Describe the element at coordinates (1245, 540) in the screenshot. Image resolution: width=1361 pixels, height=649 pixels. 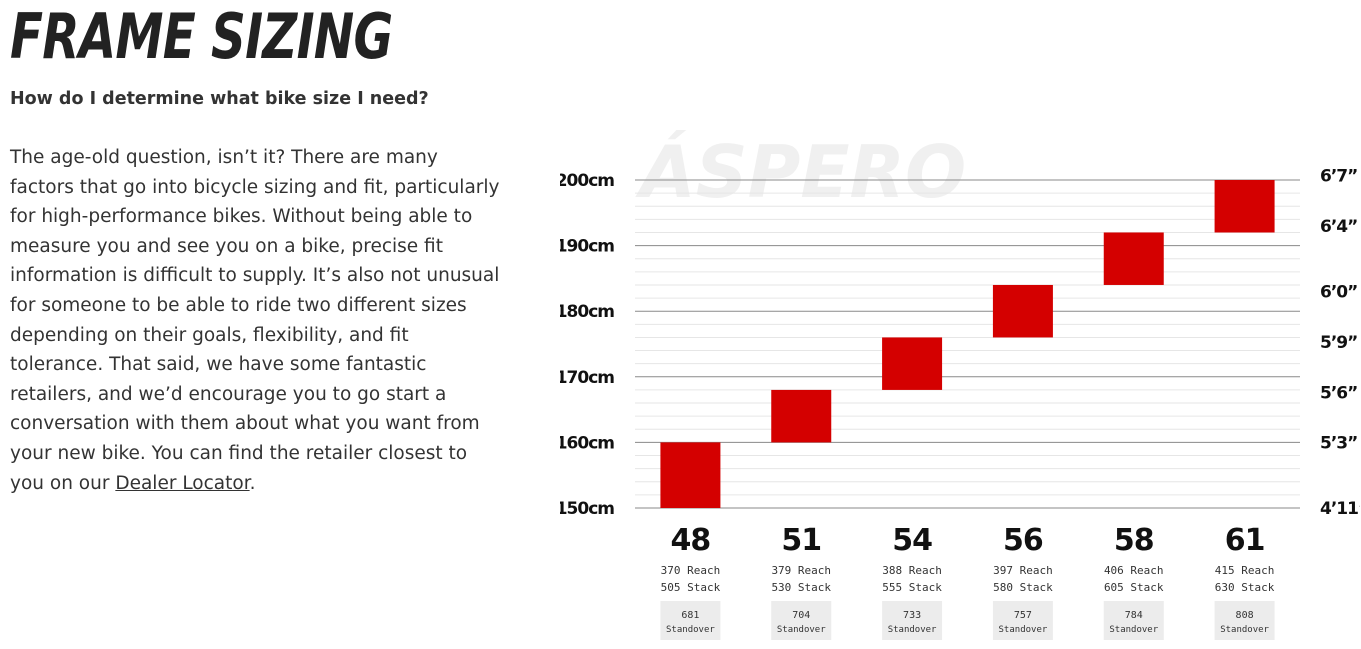
I see `frame-size-label: 61` at that location.